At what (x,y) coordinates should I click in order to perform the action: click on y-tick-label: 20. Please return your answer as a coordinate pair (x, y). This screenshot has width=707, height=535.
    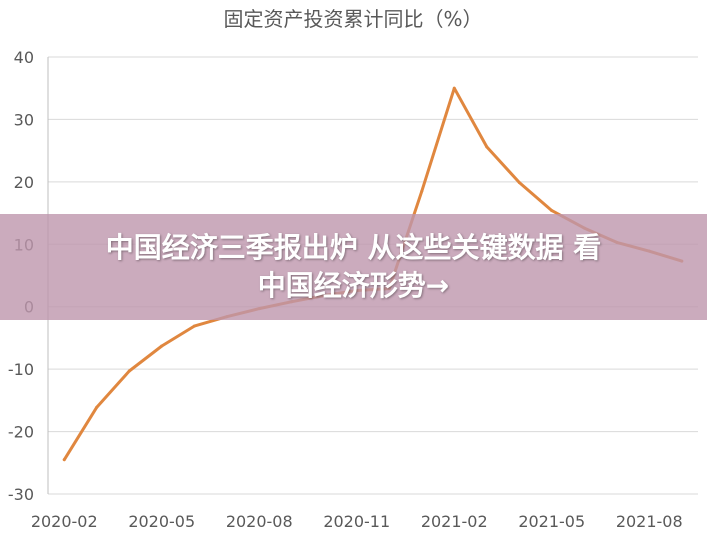
    Looking at the image, I should click on (24, 182).